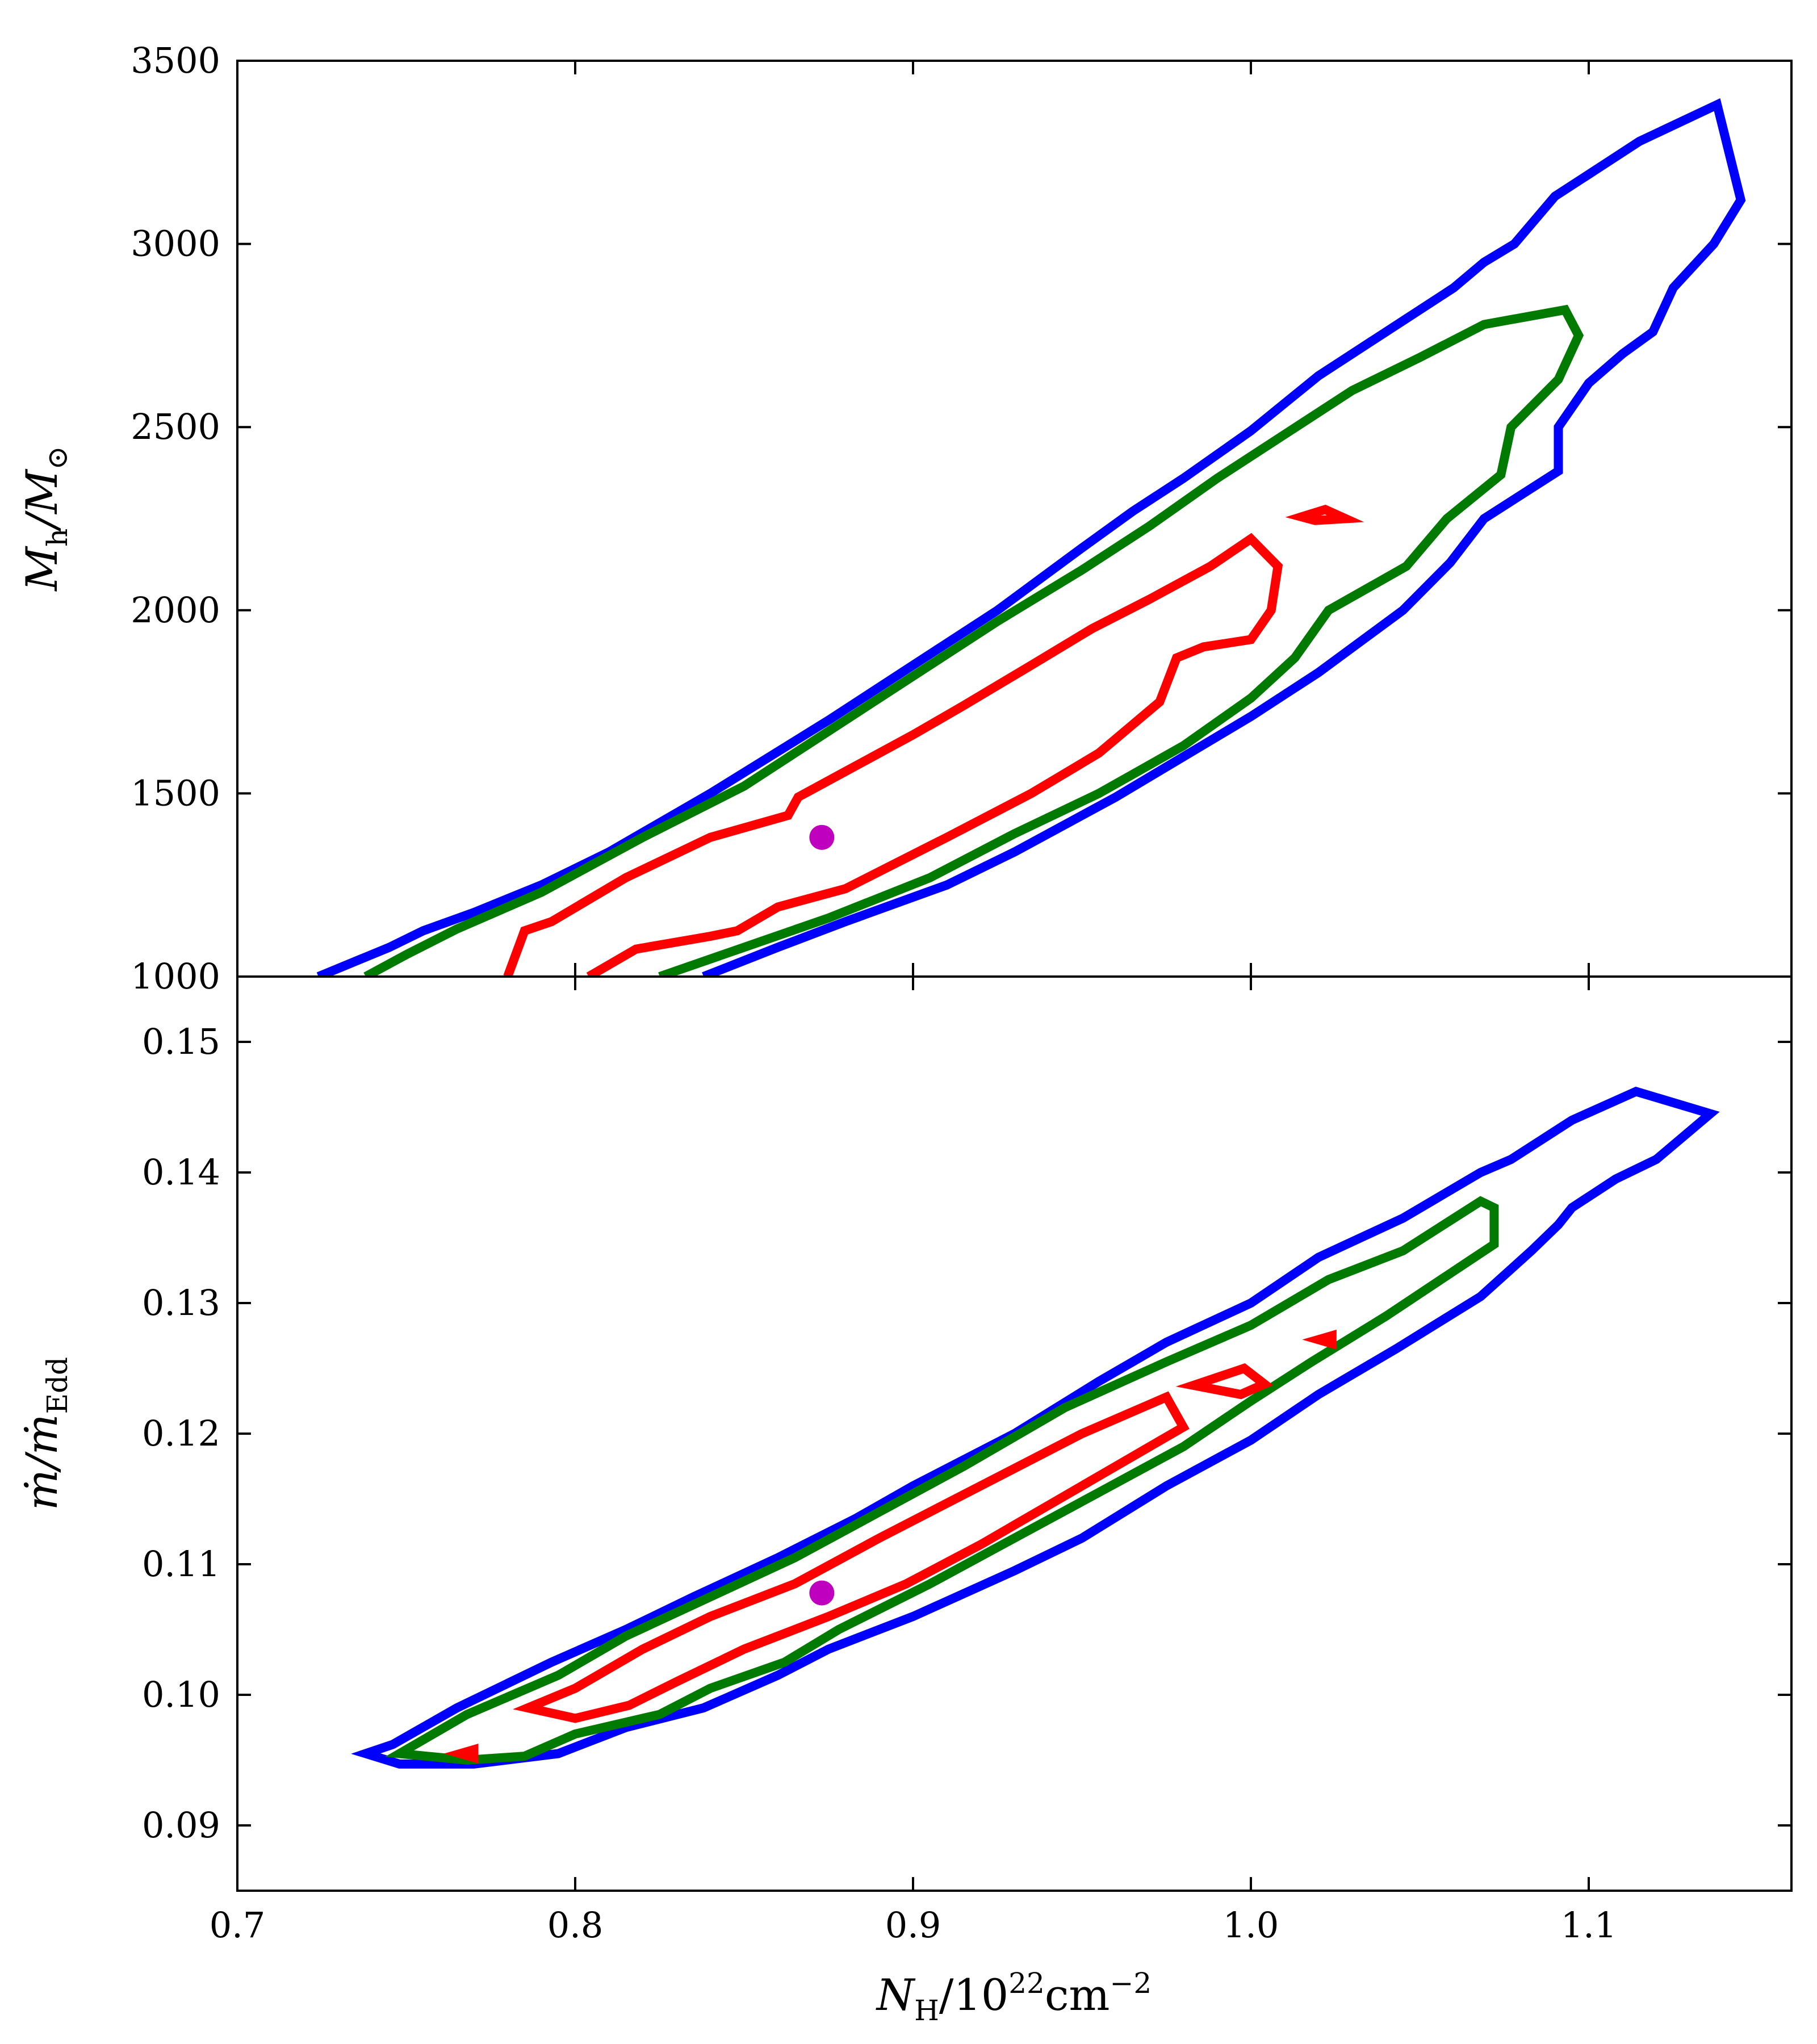 This screenshot has height=2044, width=1817. Describe the element at coordinates (181, 1694) in the screenshot. I see `bottom-y-tick-label: 0.10` at that location.